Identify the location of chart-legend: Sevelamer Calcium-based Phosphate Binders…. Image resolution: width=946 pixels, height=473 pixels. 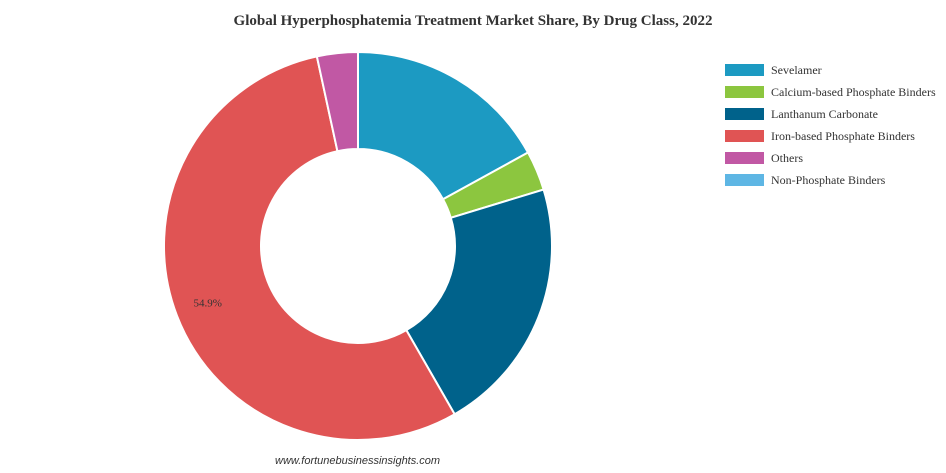
(830, 125).